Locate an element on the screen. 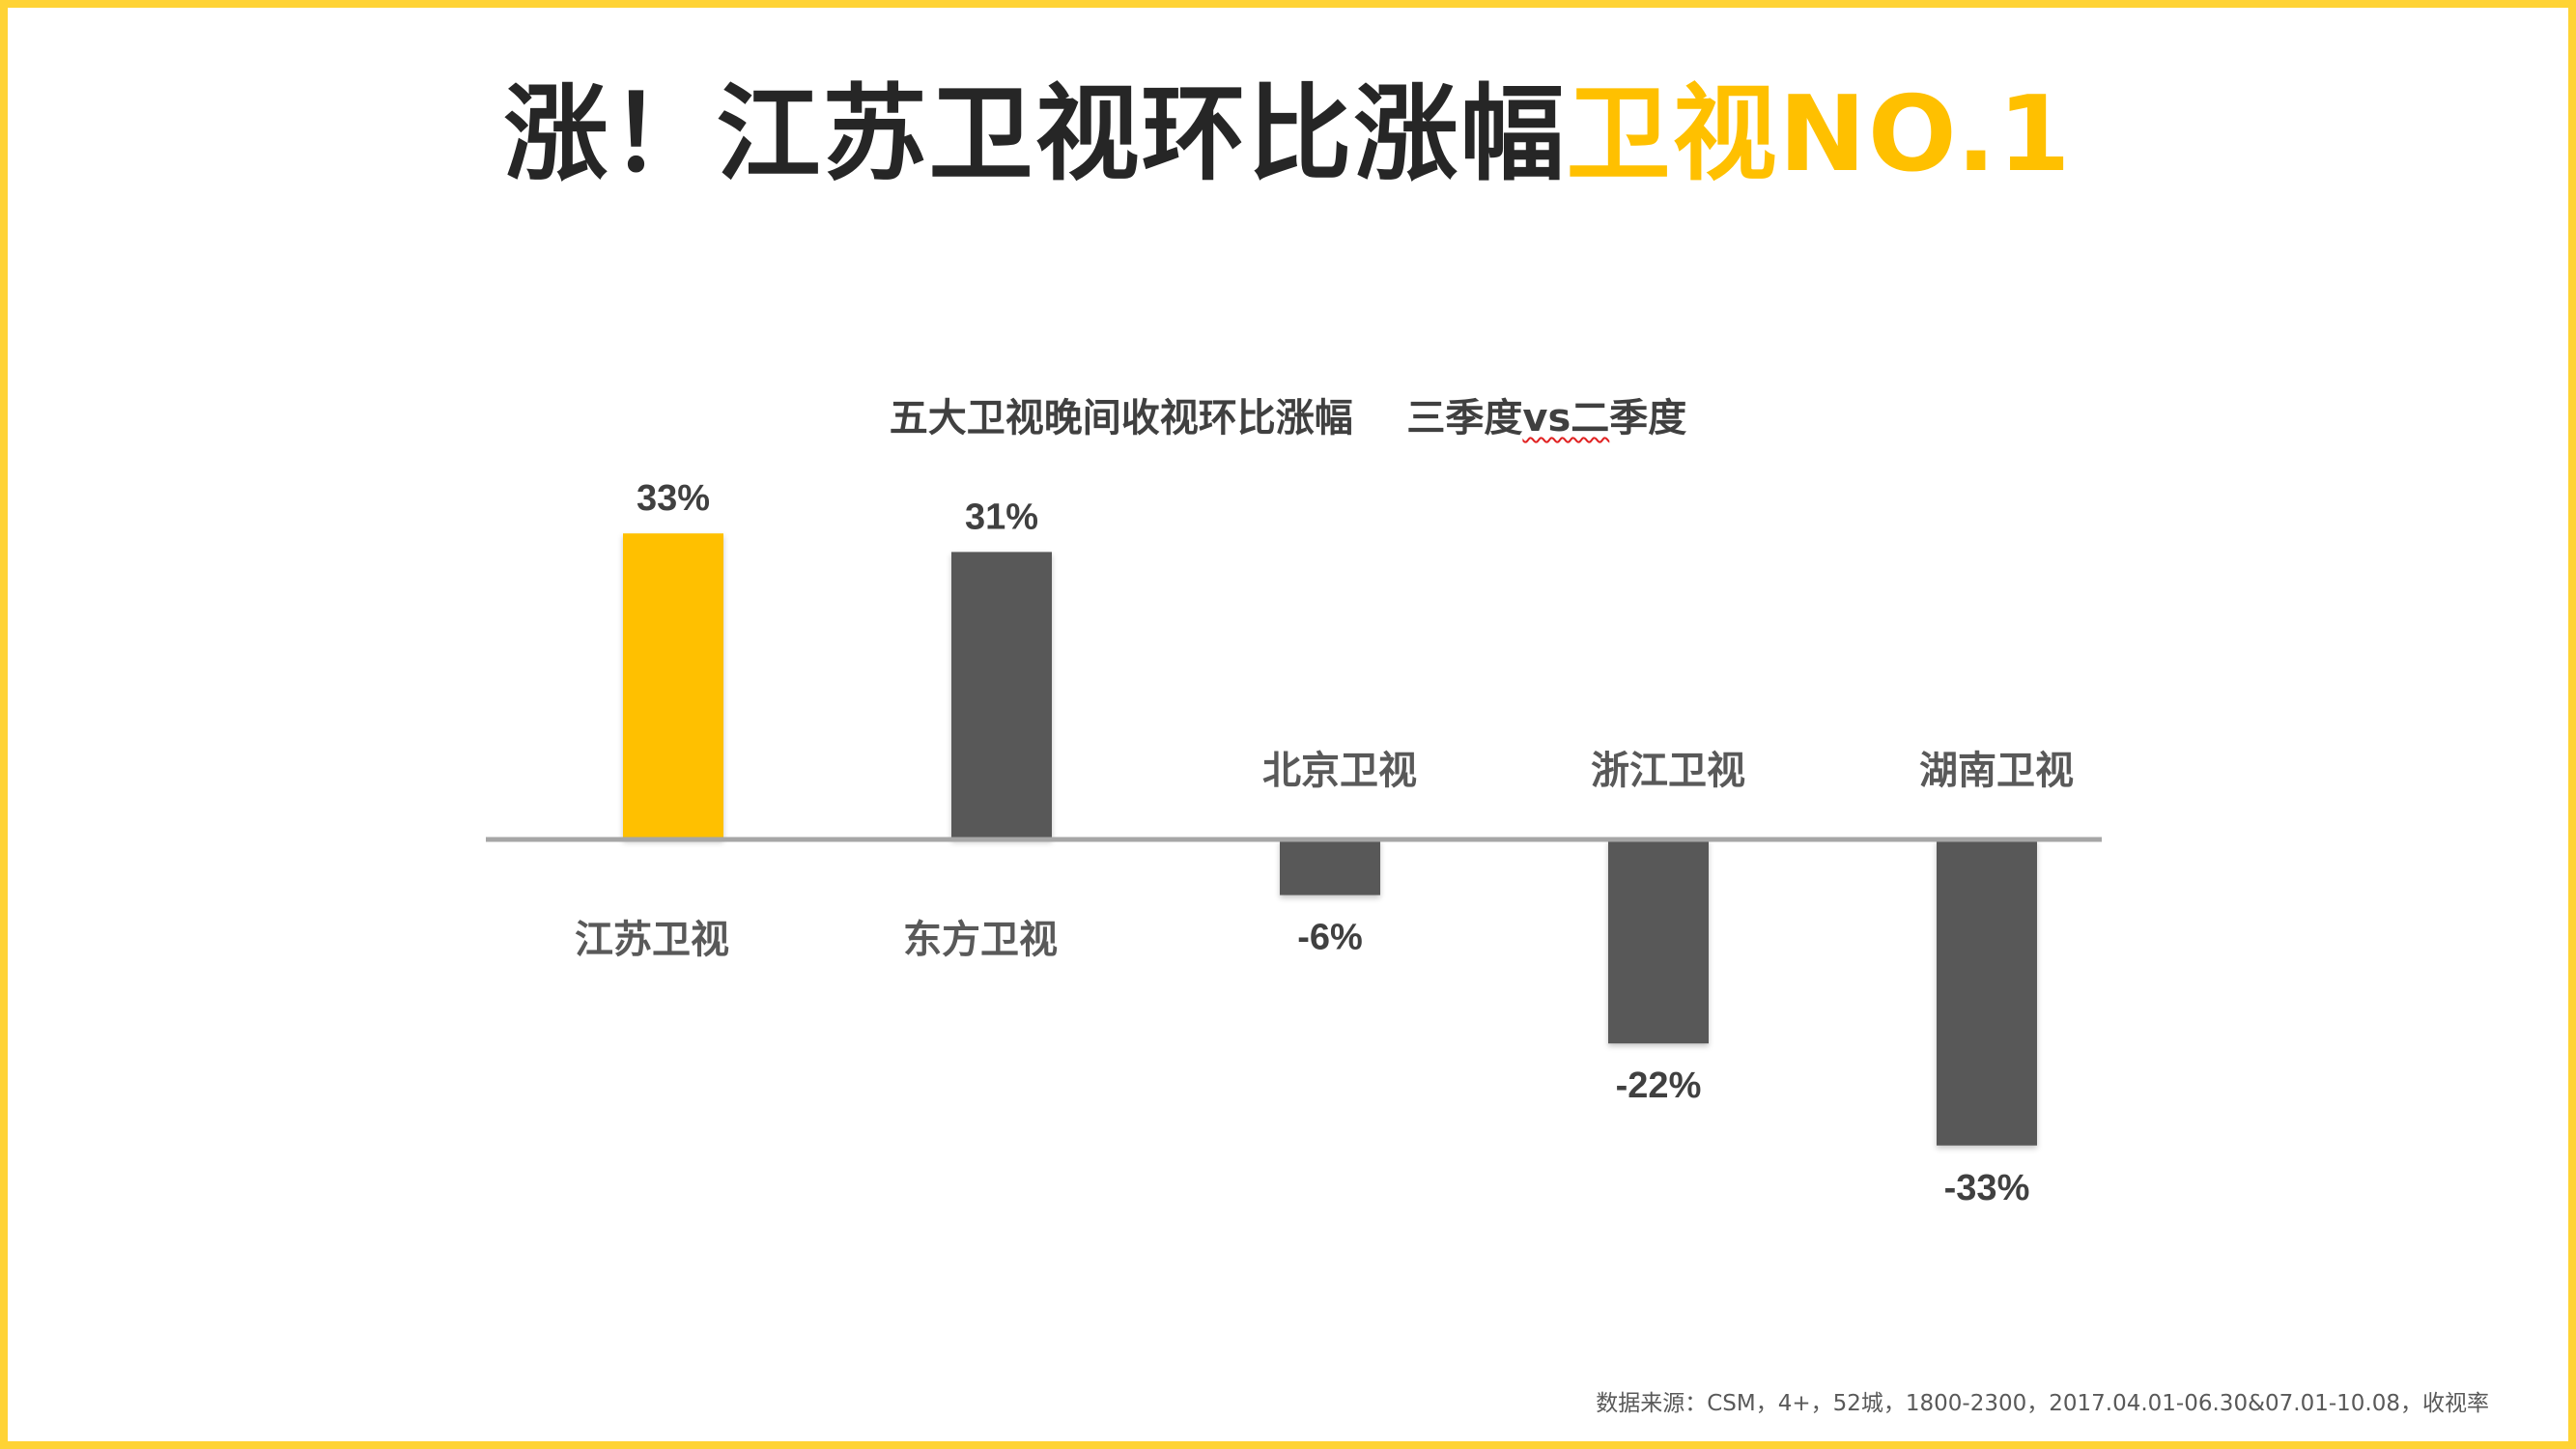  value-label: -33% is located at coordinates (1987, 1188).